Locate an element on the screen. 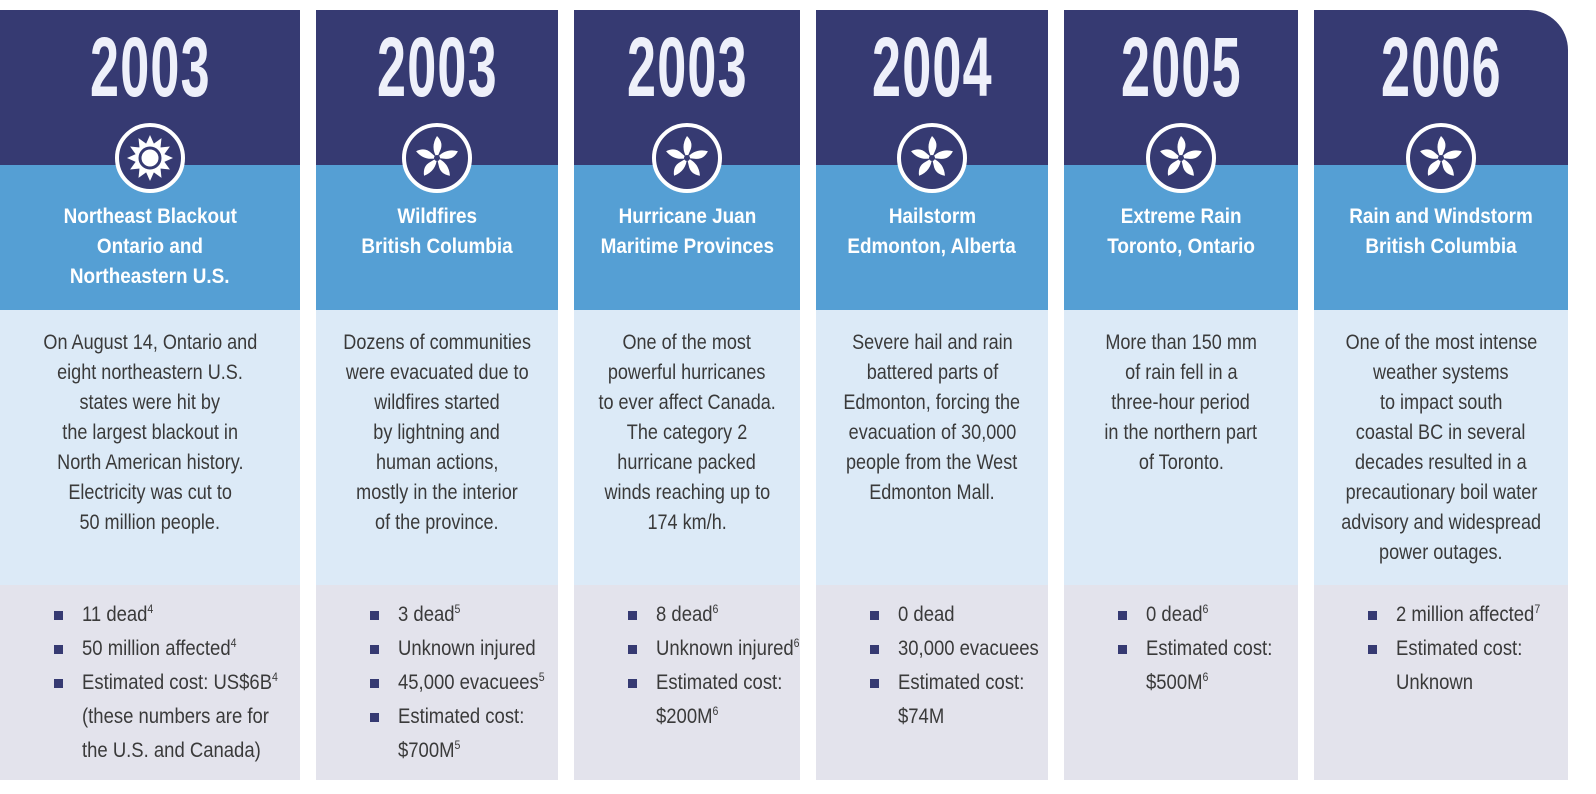  title-text: Hailstorm is located at coordinates (932, 216).